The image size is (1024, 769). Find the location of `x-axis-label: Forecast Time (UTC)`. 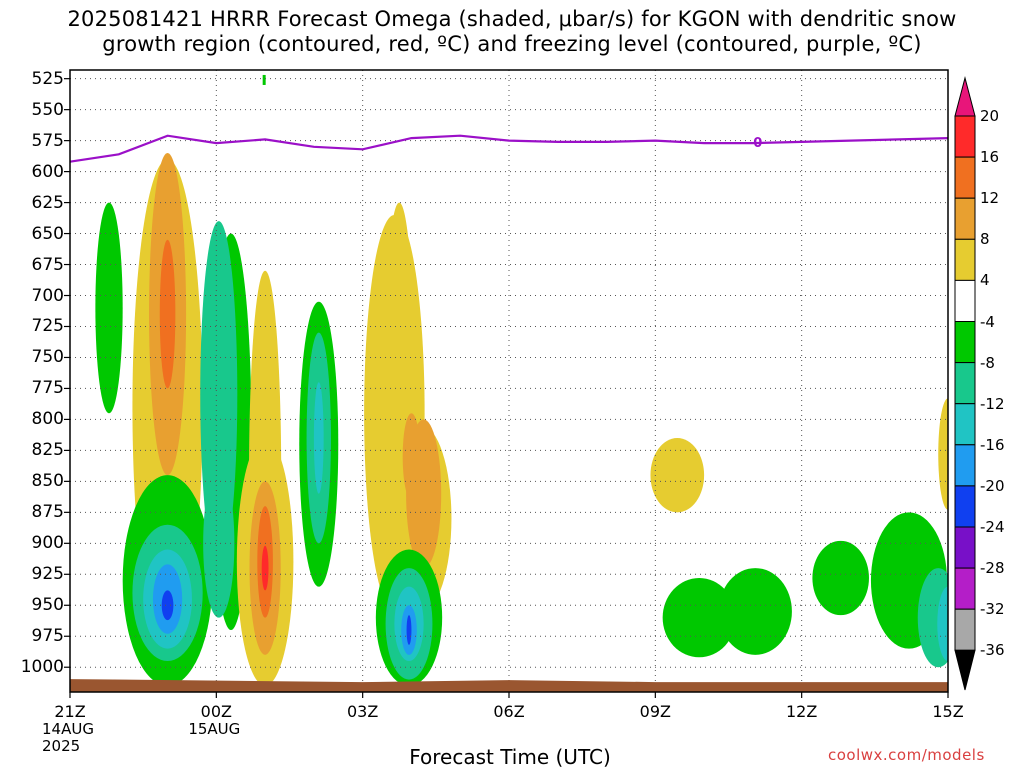

x-axis-label: Forecast Time (UTC) is located at coordinates (510, 757).